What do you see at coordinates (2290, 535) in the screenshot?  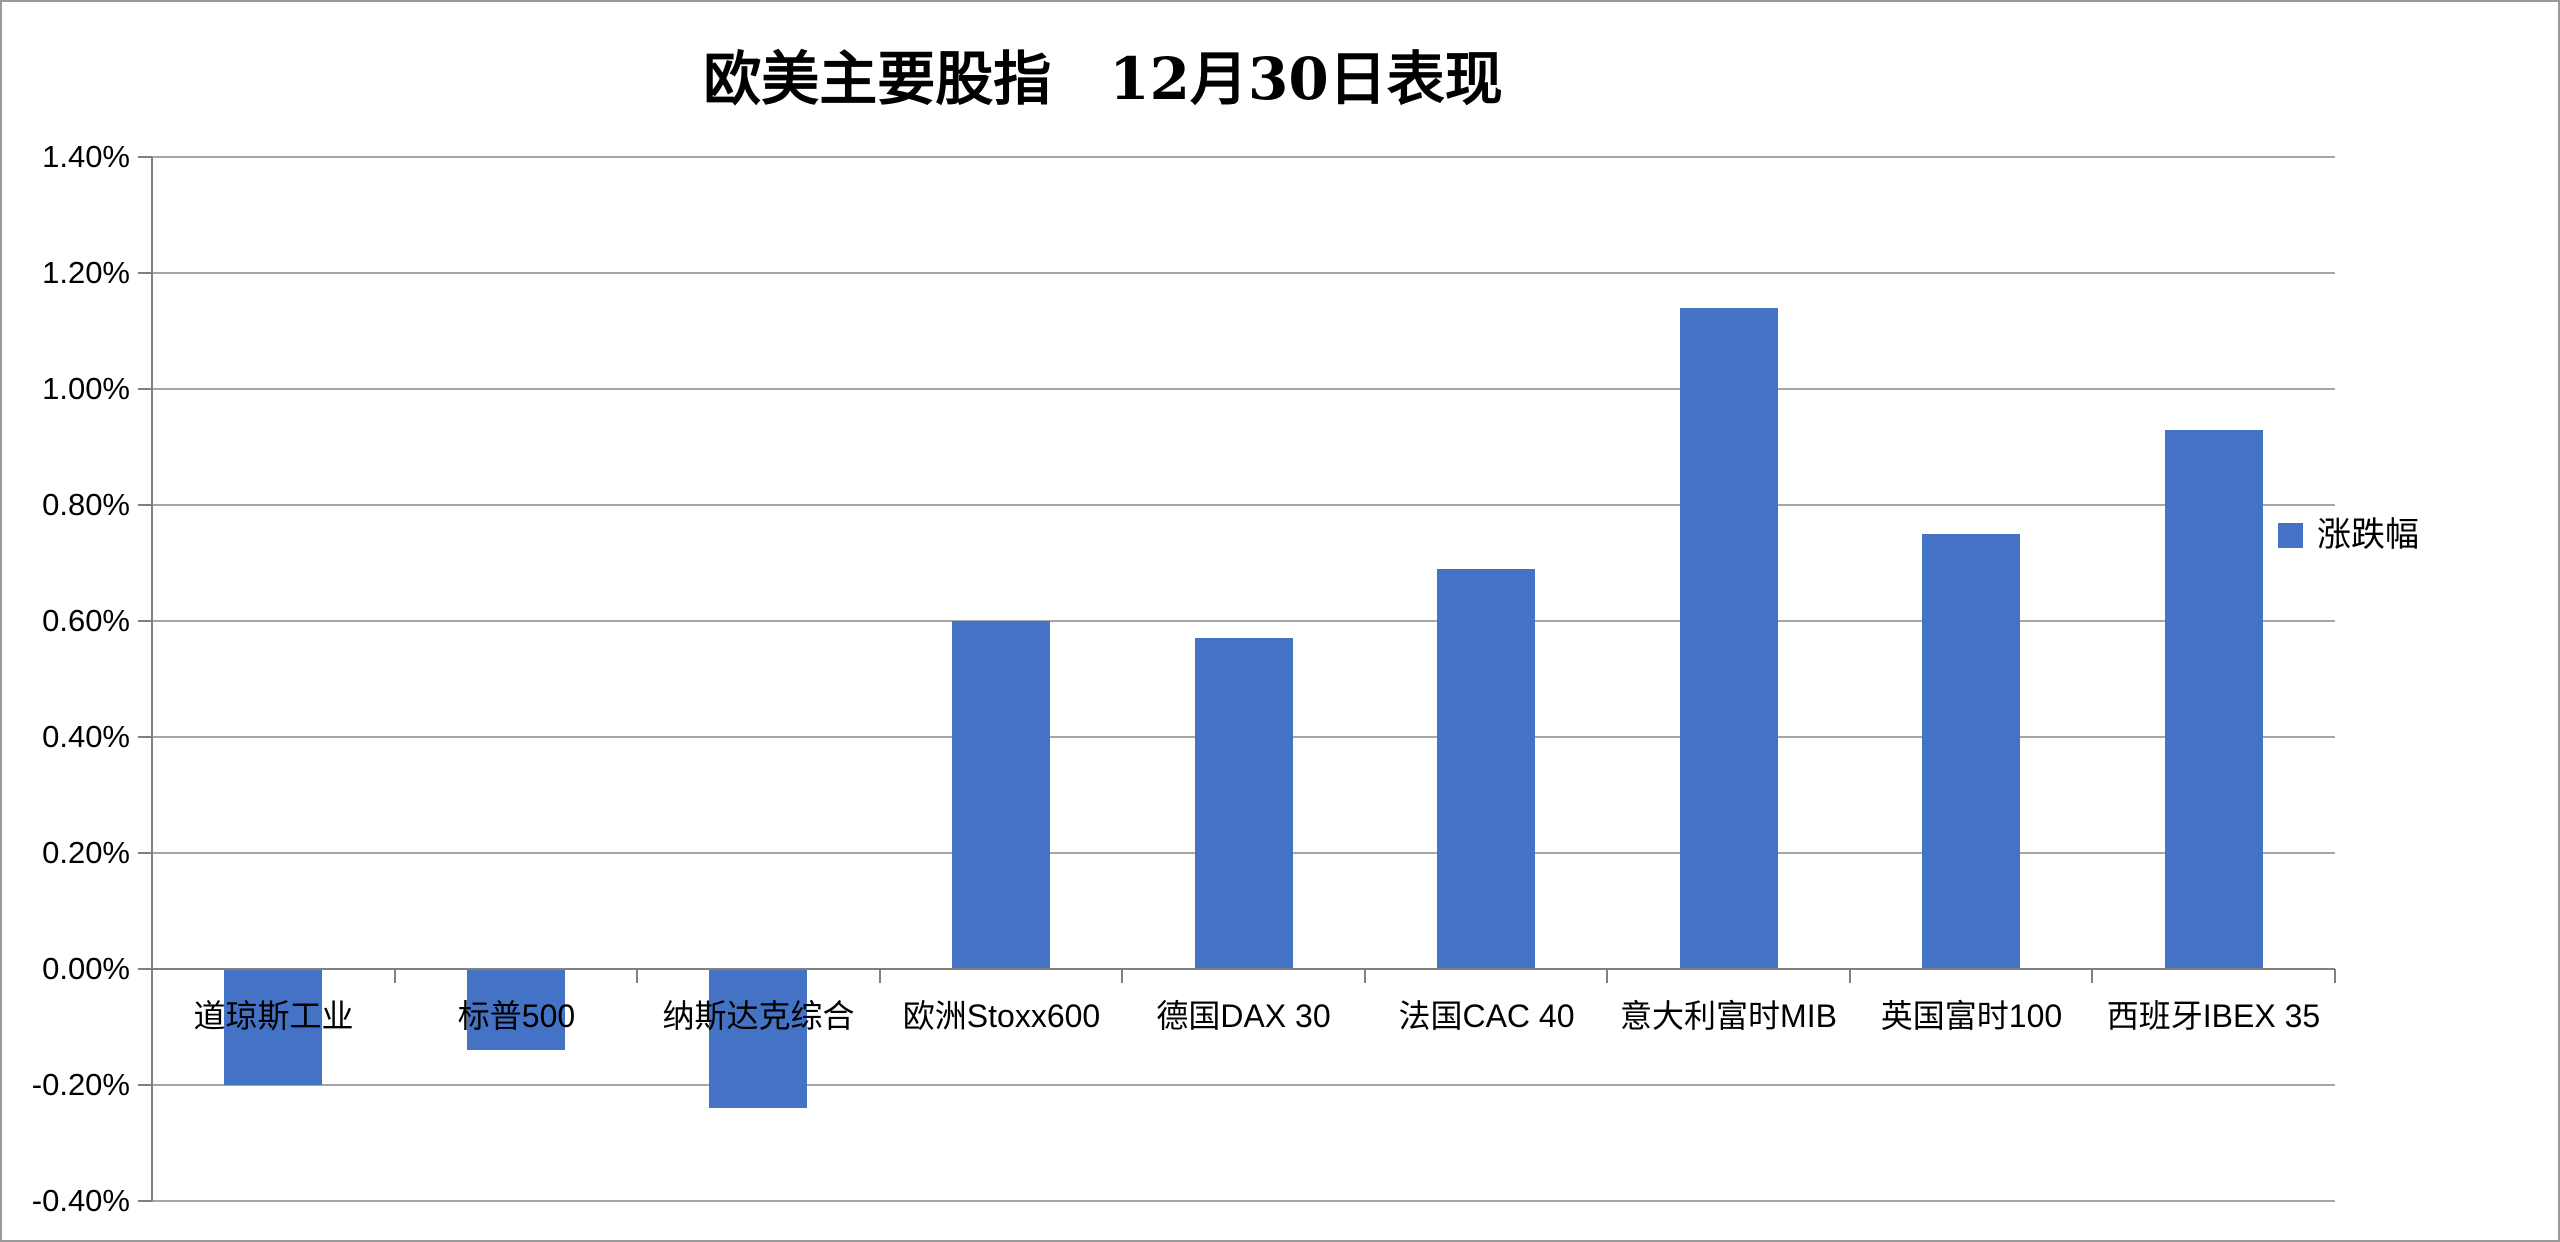 I see `legend-swatch-icon` at bounding box center [2290, 535].